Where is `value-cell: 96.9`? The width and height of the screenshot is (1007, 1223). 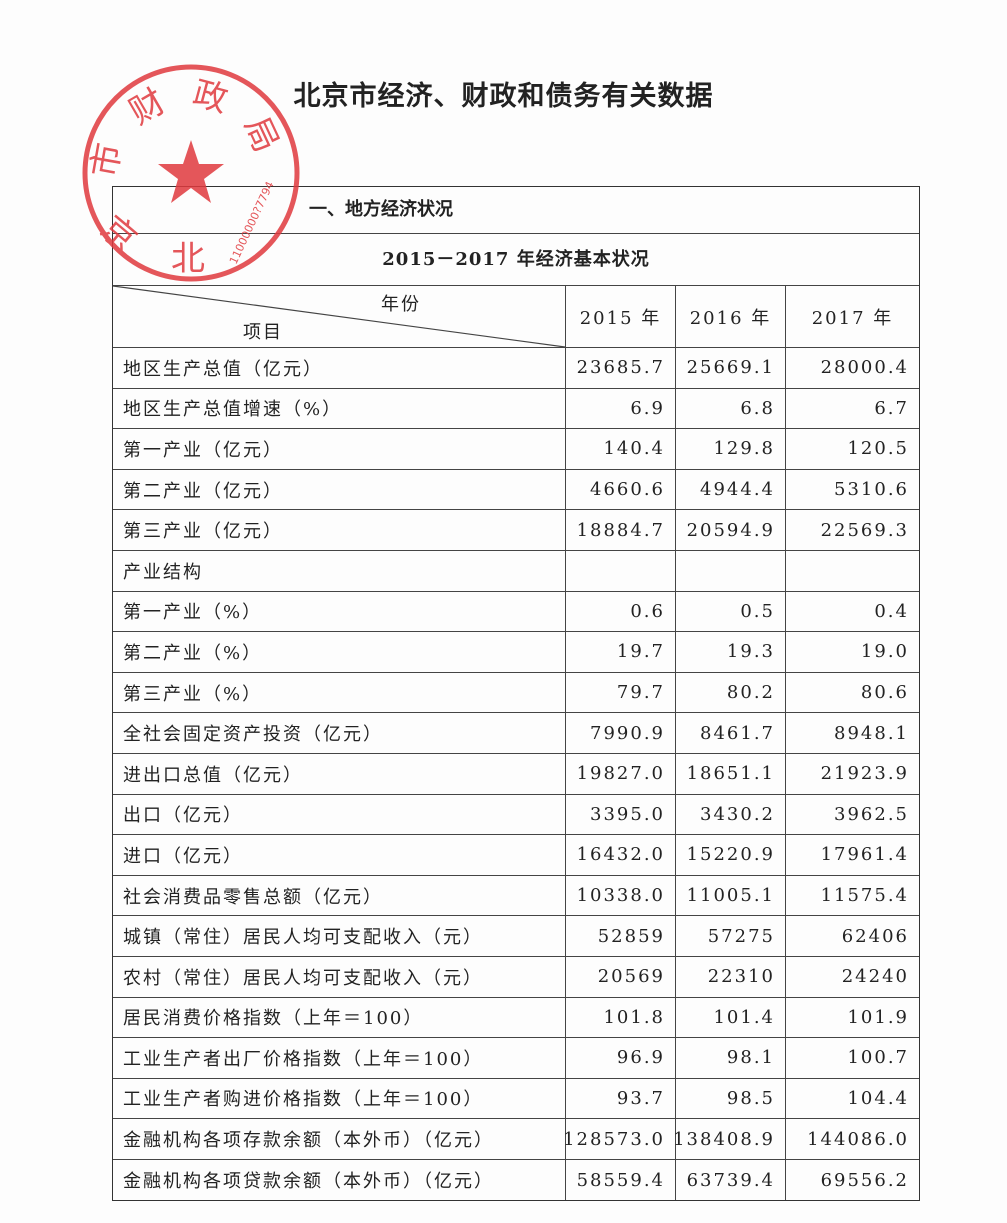 value-cell: 96.9 is located at coordinates (621, 1058).